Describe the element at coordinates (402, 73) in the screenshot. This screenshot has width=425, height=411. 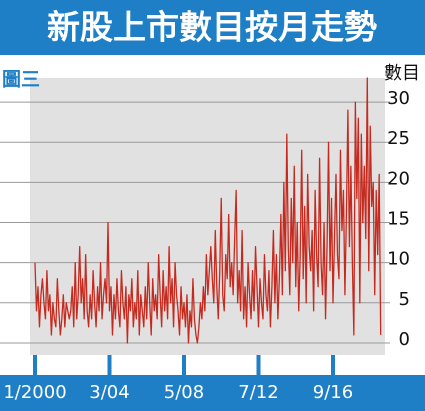
I see `y-axis-label: 數目` at that location.